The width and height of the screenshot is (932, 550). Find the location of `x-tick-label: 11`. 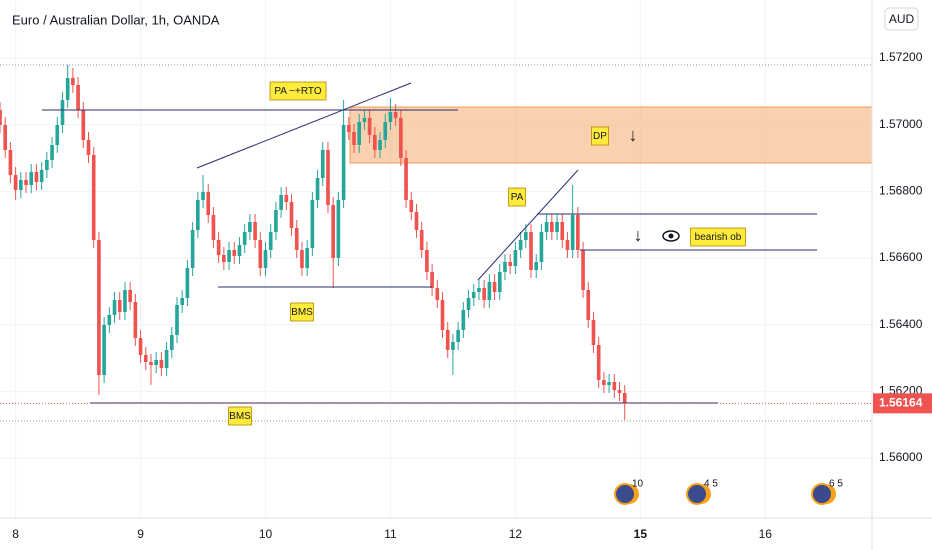

x-tick-label: 11 is located at coordinates (390, 534).